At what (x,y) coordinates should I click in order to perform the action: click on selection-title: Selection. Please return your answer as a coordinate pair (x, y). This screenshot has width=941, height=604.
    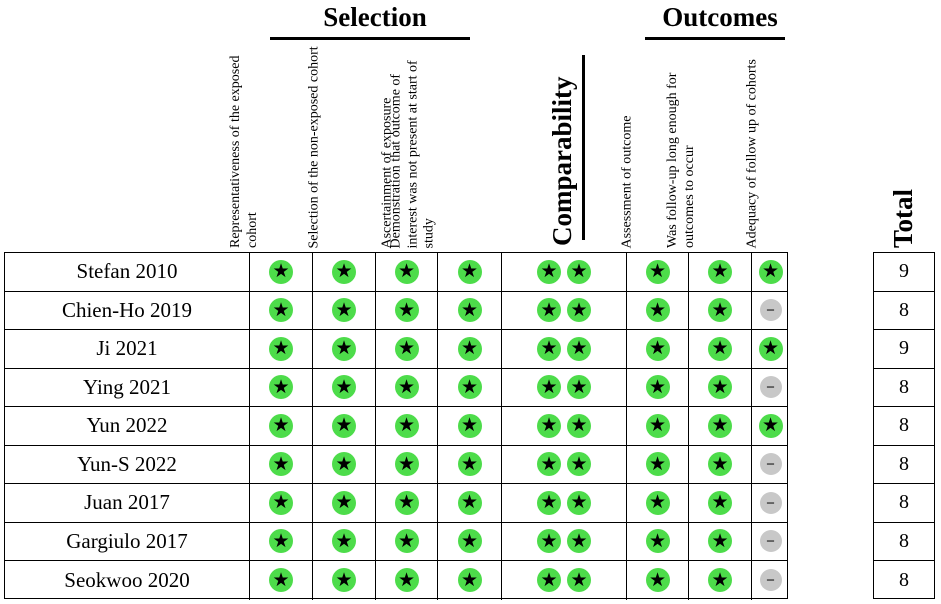
    Looking at the image, I should click on (375, 17).